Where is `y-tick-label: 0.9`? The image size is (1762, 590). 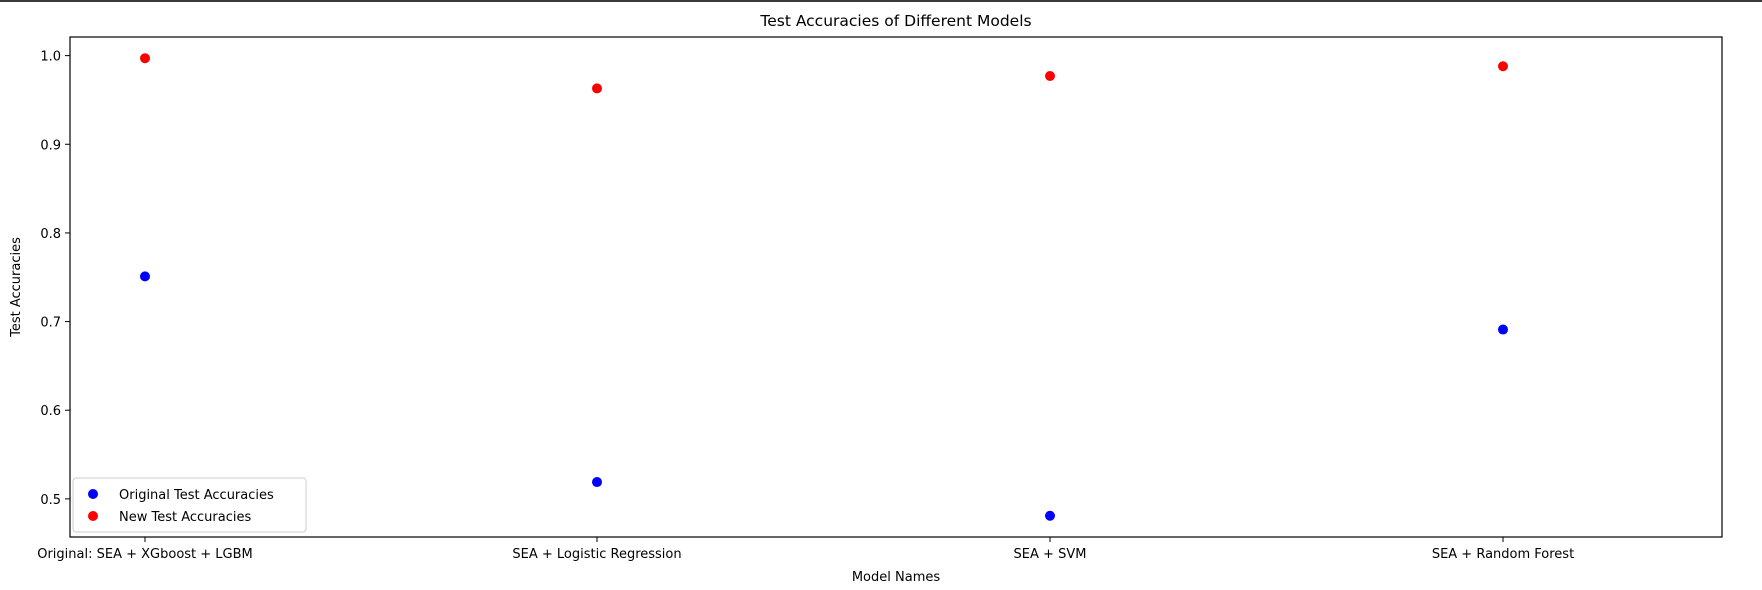
y-tick-label: 0.9 is located at coordinates (50, 145).